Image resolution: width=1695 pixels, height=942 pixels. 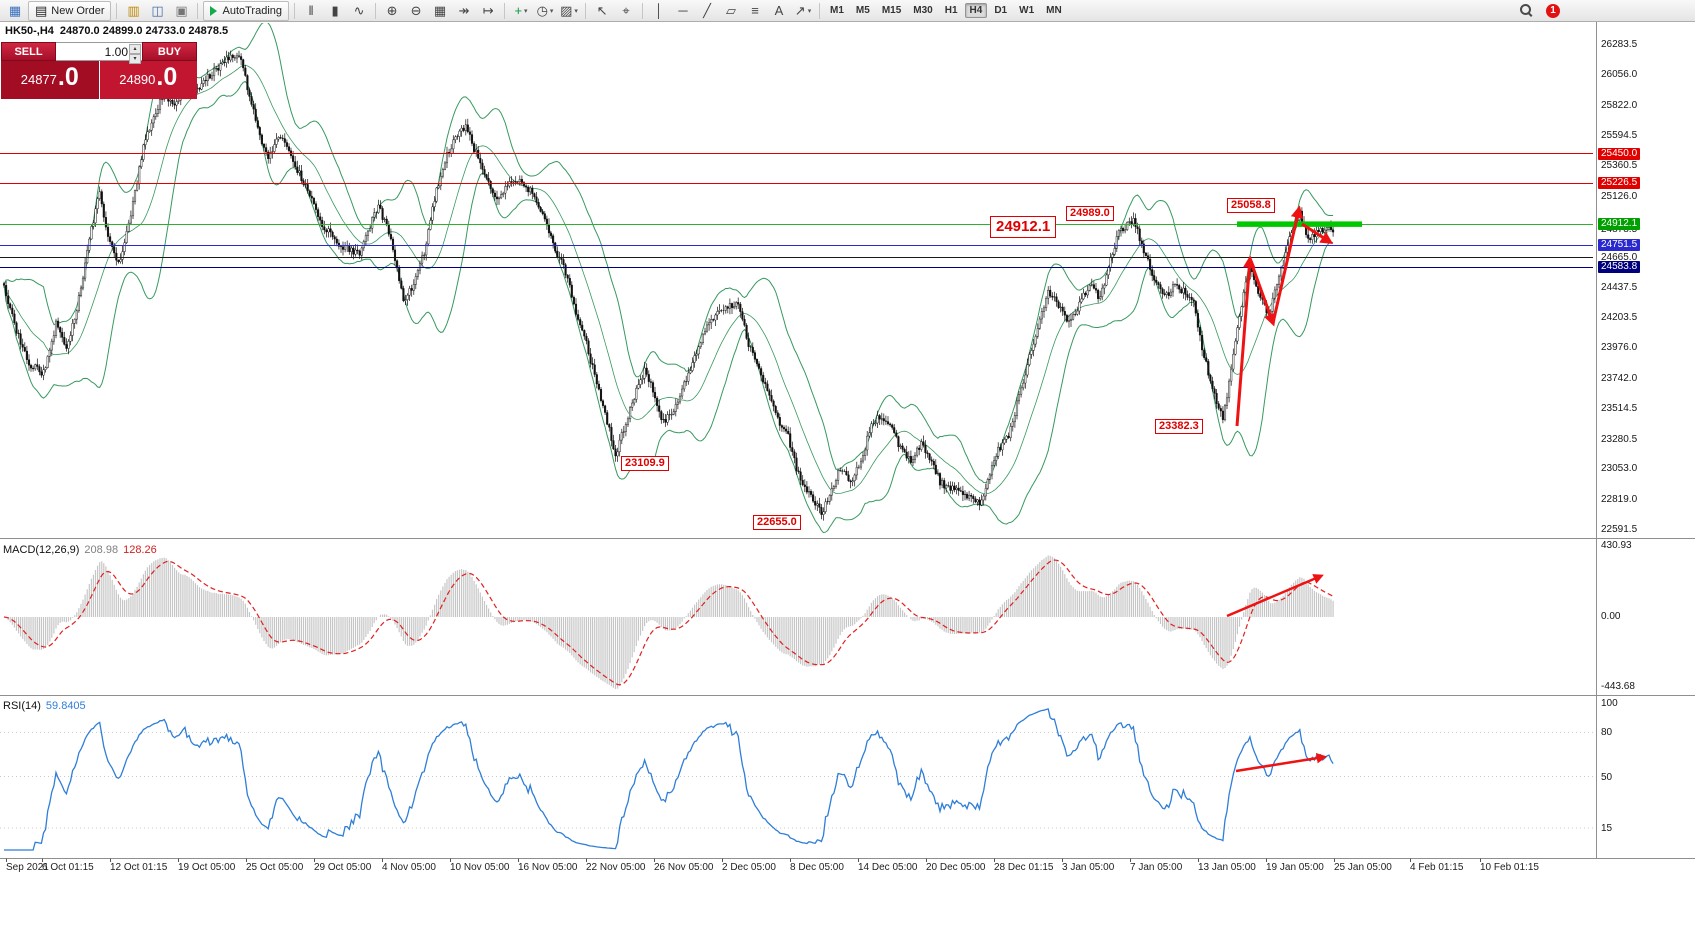 I want to click on price-scale-label: 25360.5, so click(x=1619, y=166).